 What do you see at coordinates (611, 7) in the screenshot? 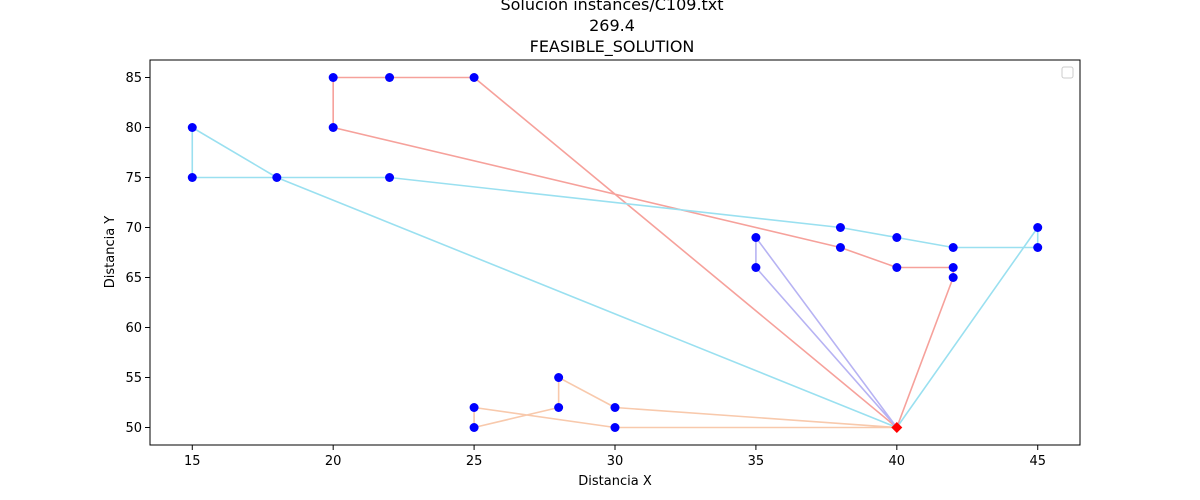
I see `chart-title-line-1: Solución instances/C109.txt` at bounding box center [611, 7].